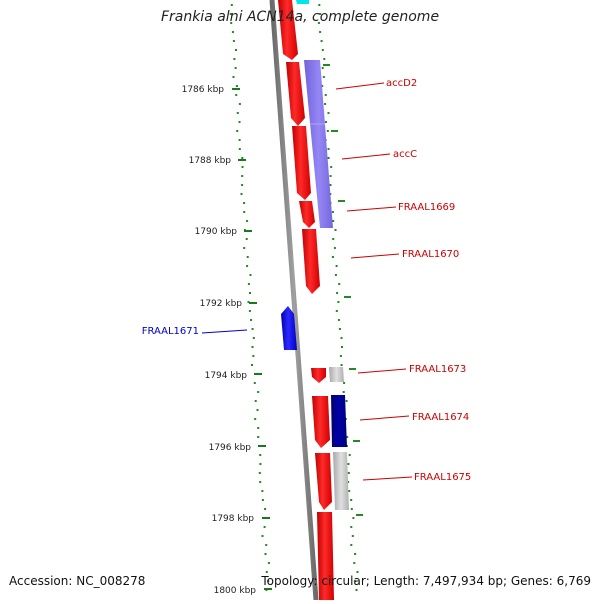 This screenshot has height=604, width=600. I want to click on tick-label: 1786 kbp, so click(203, 90).